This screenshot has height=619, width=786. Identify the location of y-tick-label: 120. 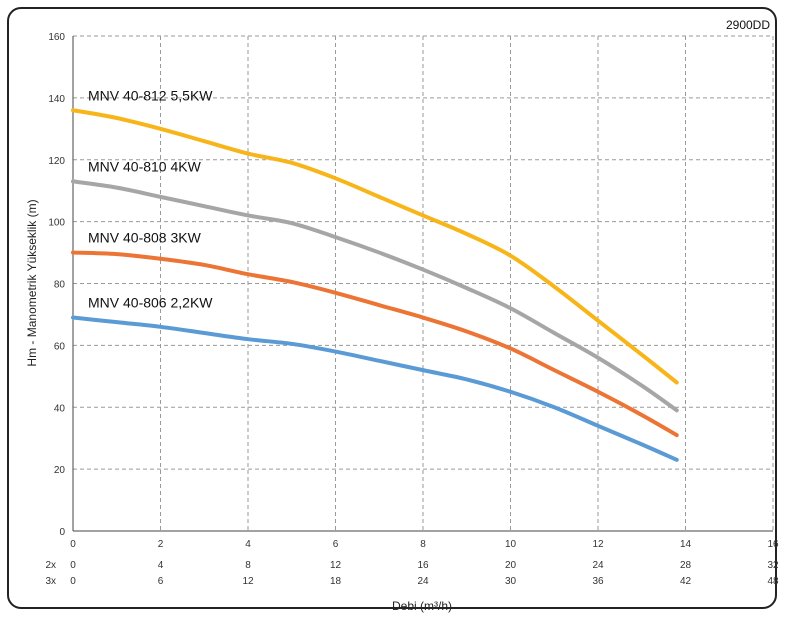
(56, 161).